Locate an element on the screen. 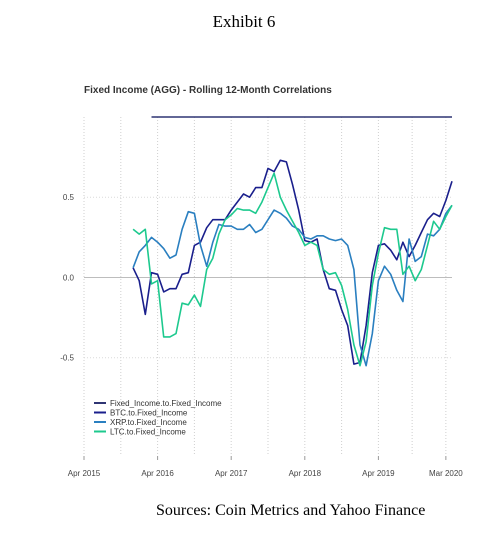 Image resolution: width=488 pixels, height=546 pixels. y-tick-label: -0.5 is located at coordinates (67, 358).